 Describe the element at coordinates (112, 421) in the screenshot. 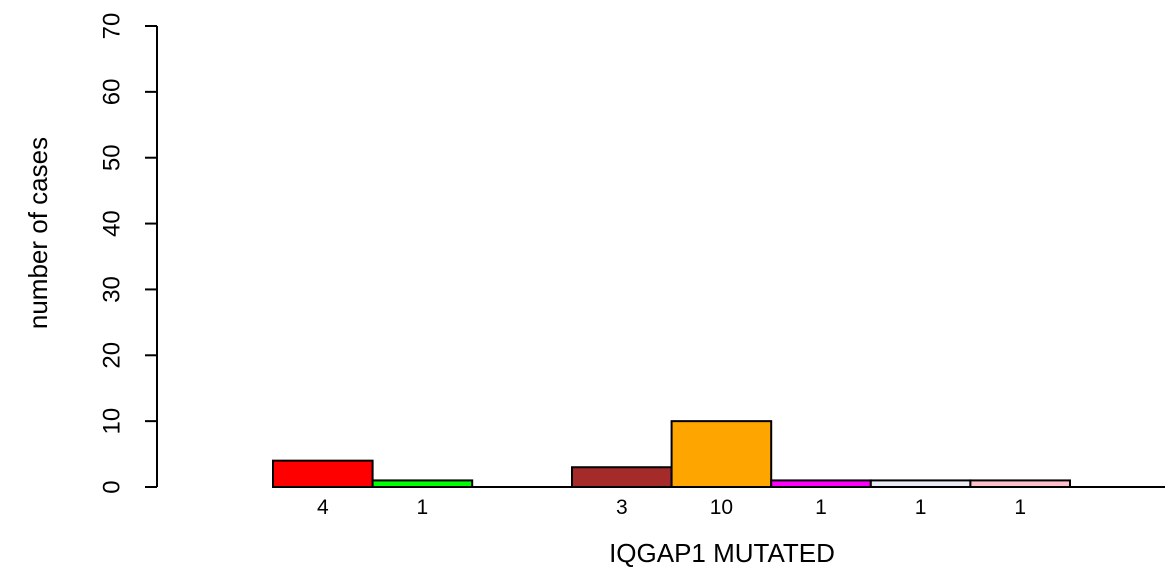

I see `y-tick-label: 10` at that location.